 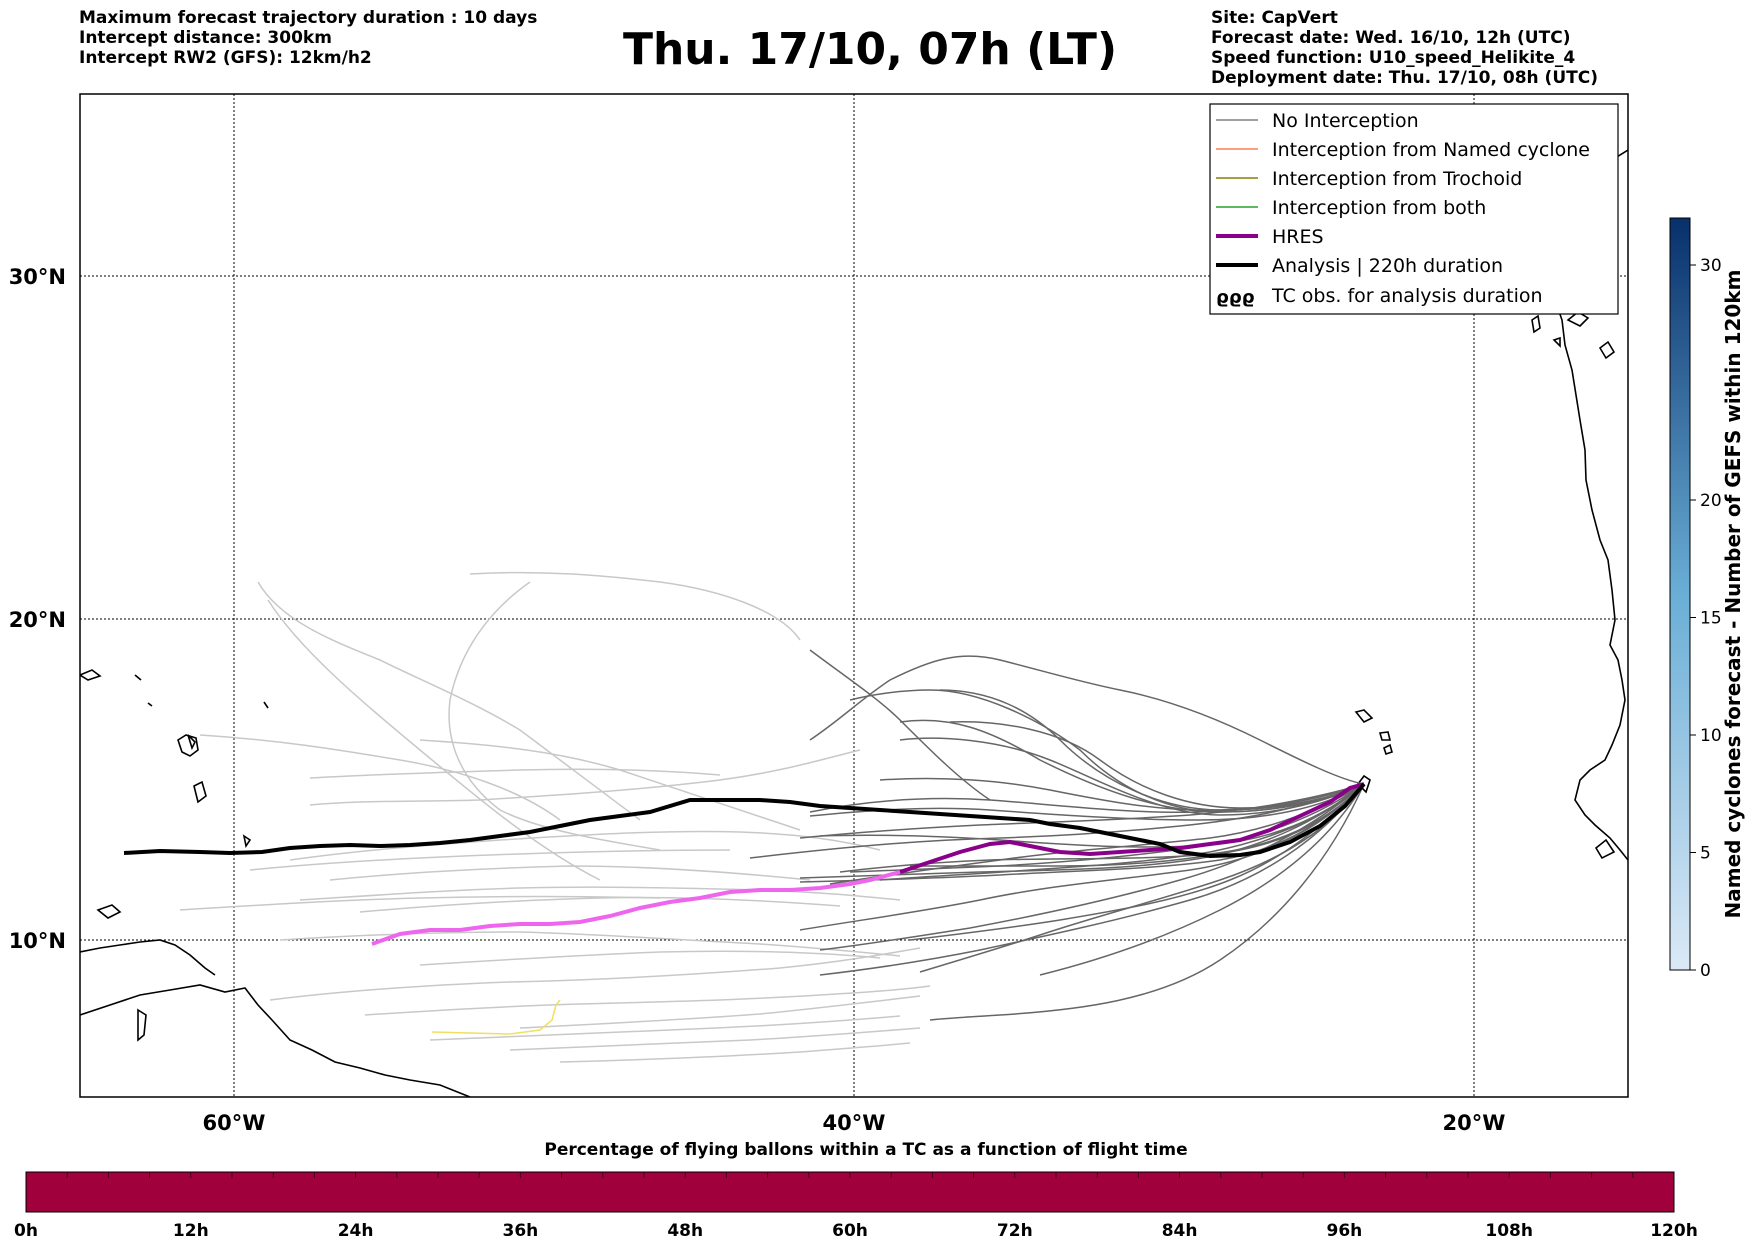 What do you see at coordinates (37, 620) in the screenshot?
I see `lat-tick-label: 20°N` at bounding box center [37, 620].